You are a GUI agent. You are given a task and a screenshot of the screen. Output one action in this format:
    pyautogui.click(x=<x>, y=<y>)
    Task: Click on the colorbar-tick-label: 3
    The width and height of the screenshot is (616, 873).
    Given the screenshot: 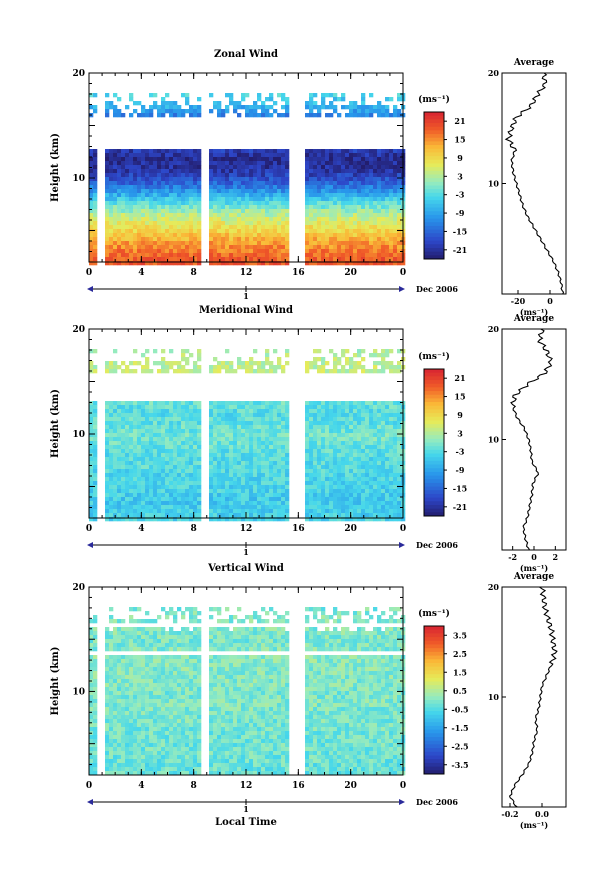 What is the action you would take?
    pyautogui.click(x=460, y=433)
    